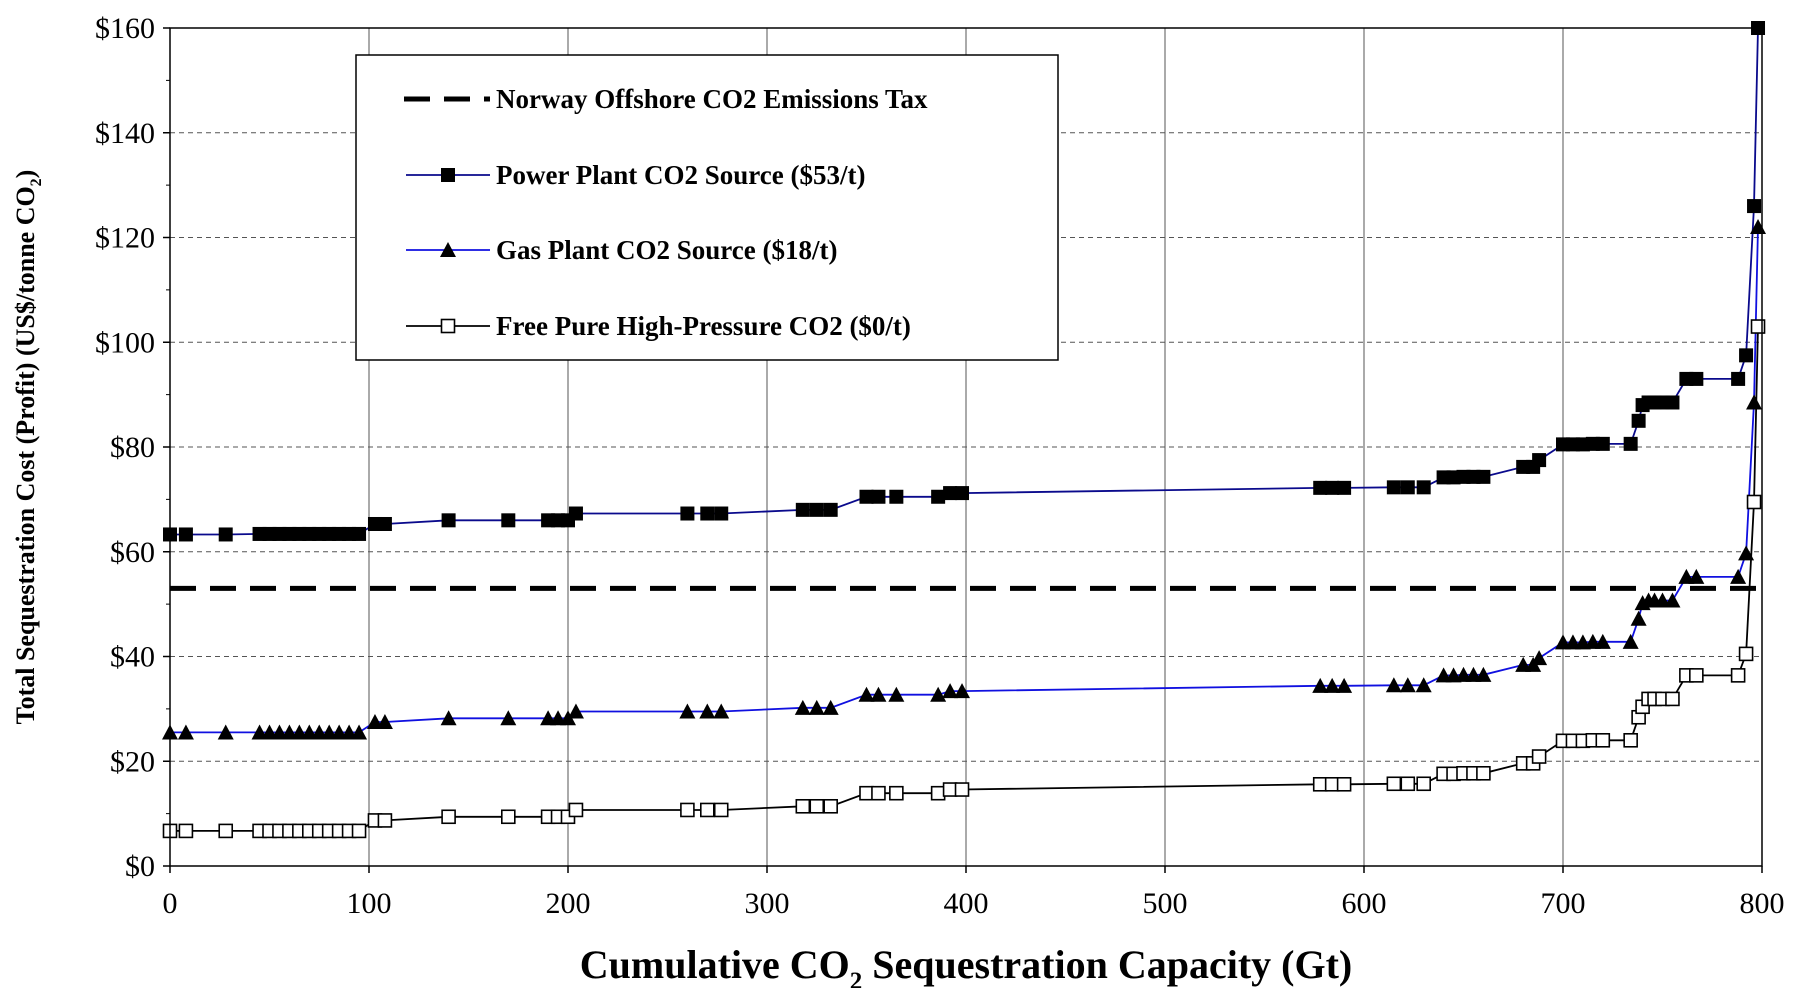 This screenshot has height=988, width=1798. Describe the element at coordinates (715, 964) in the screenshot. I see `x-axis-title-prefix: Cumulative CO` at that location.